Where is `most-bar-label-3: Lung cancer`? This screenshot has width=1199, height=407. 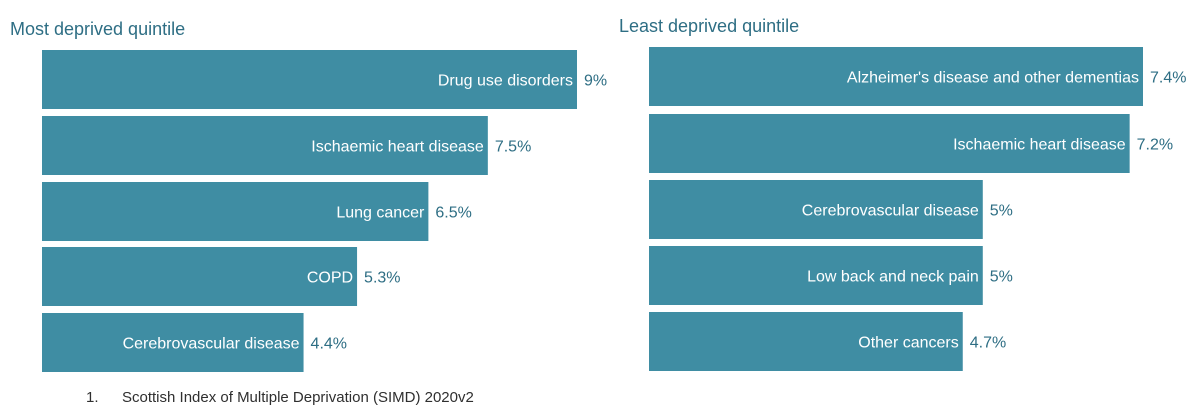
most-bar-label-3: Lung cancer is located at coordinates (380, 213).